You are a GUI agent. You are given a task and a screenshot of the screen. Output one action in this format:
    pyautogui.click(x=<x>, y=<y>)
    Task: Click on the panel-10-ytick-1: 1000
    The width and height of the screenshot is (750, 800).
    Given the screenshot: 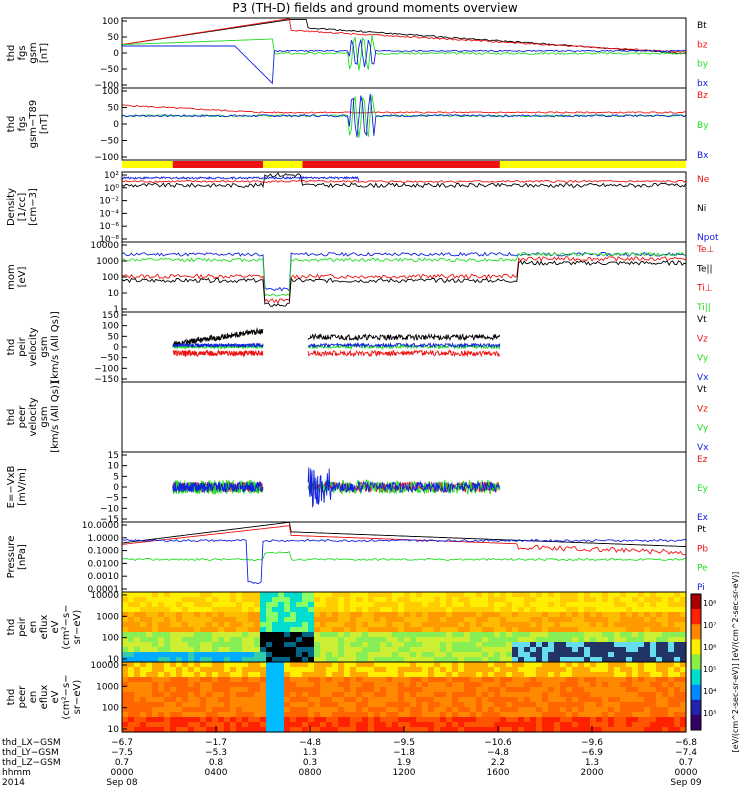 What is the action you would take?
    pyautogui.click(x=107, y=687)
    